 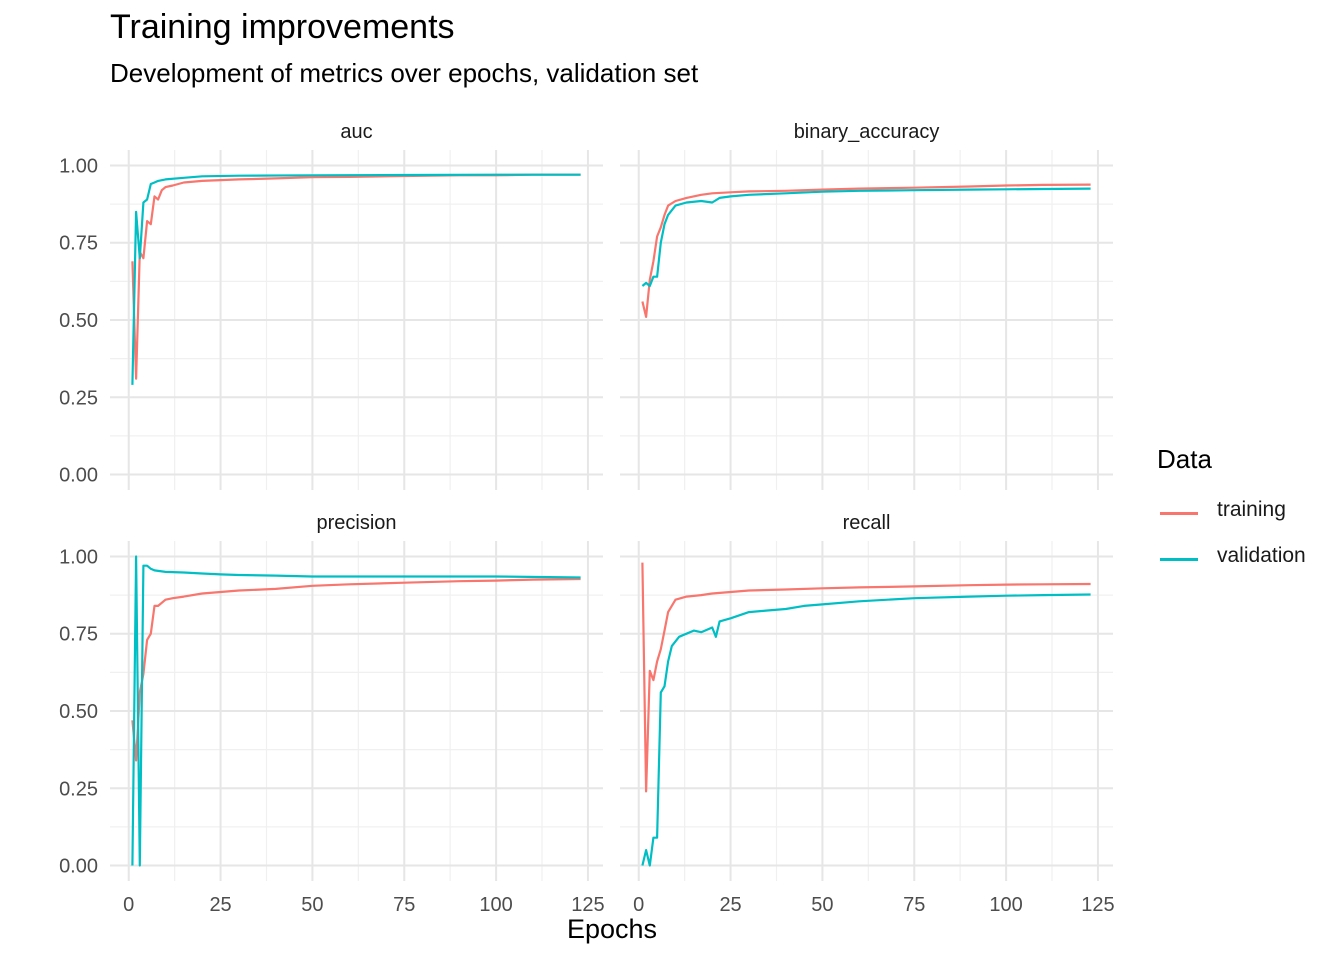 What do you see at coordinates (356, 132) in the screenshot?
I see `panel-label-auc: auc` at bounding box center [356, 132].